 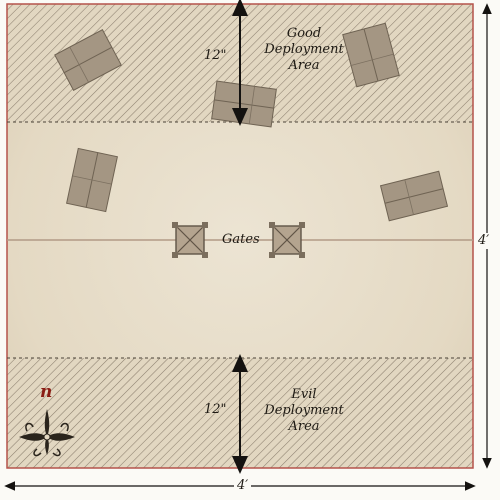 I want to click on good-zone-label-line3: Area, so click(x=304, y=65).